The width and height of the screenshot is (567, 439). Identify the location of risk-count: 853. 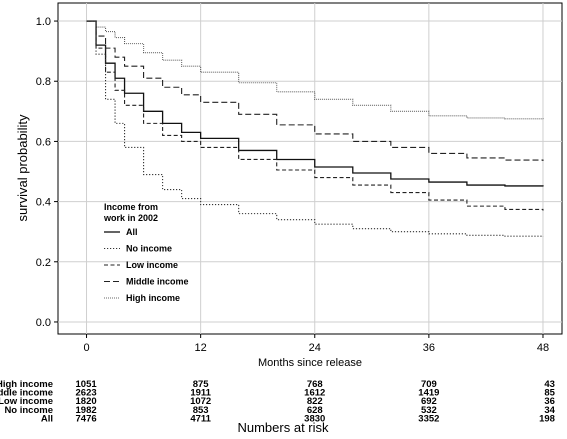
(201, 410).